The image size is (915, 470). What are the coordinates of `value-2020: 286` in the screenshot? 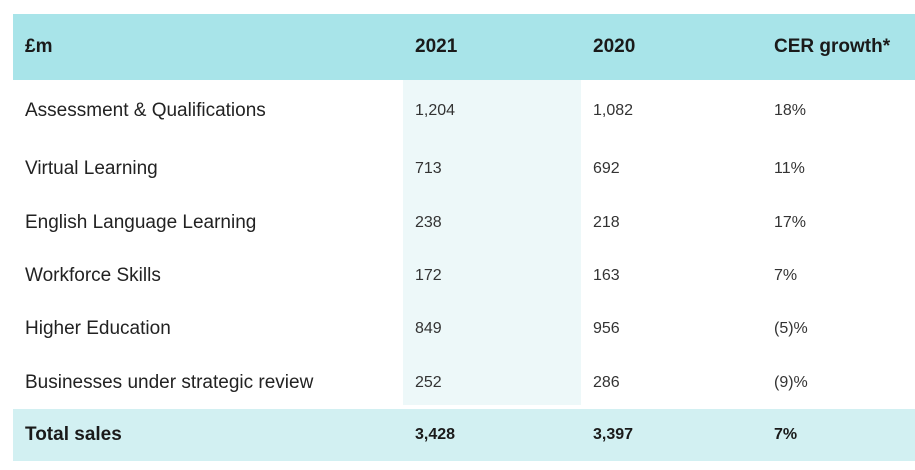 It's located at (606, 382).